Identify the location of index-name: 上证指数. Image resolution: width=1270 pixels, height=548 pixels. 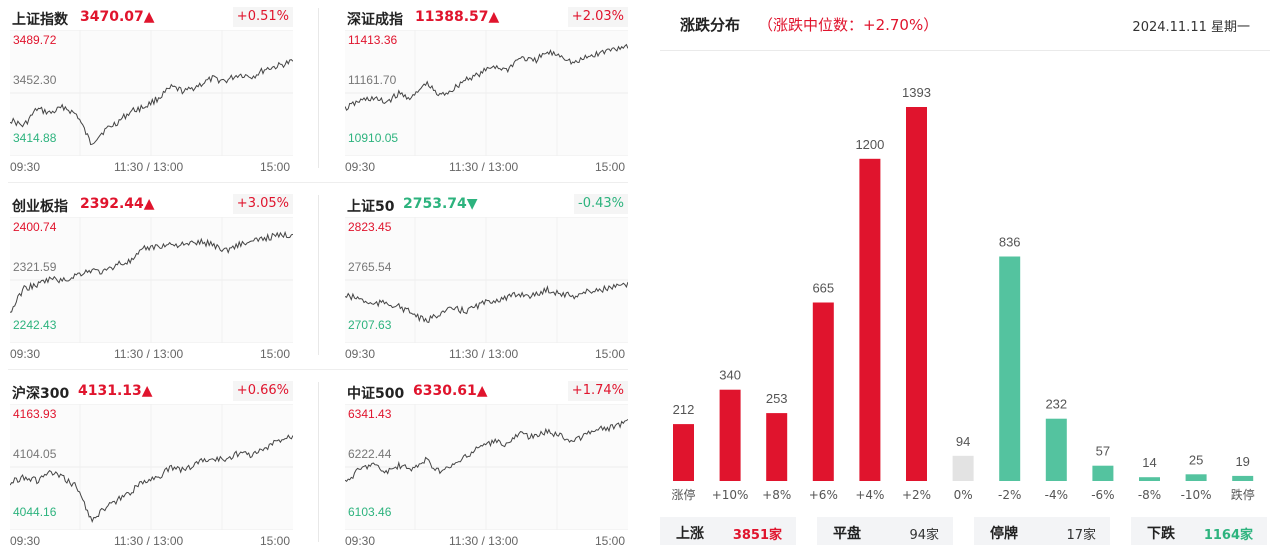
(40, 20).